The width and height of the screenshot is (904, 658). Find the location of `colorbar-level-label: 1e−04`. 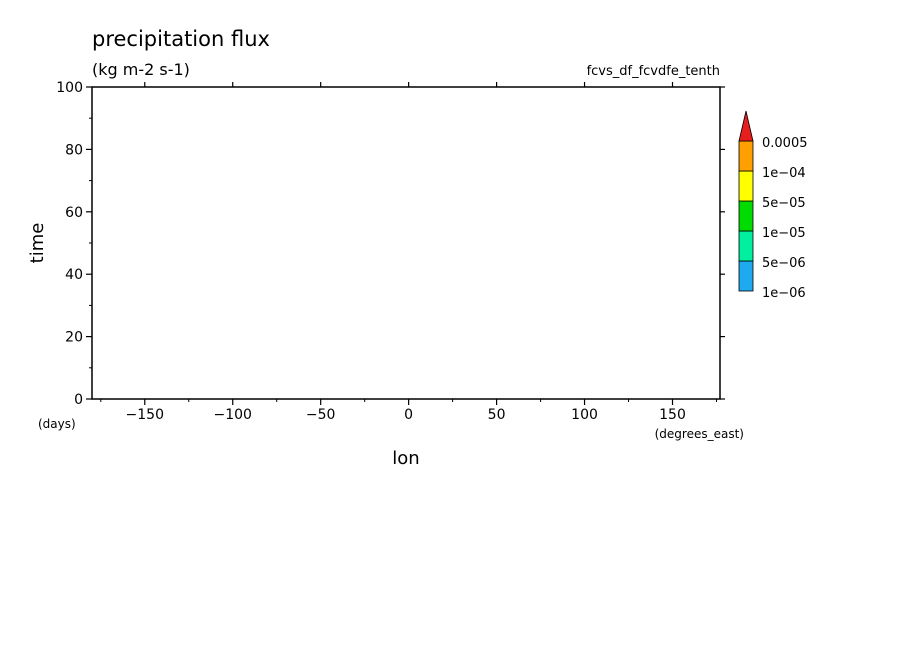

colorbar-level-label: 1e−04 is located at coordinates (784, 173).